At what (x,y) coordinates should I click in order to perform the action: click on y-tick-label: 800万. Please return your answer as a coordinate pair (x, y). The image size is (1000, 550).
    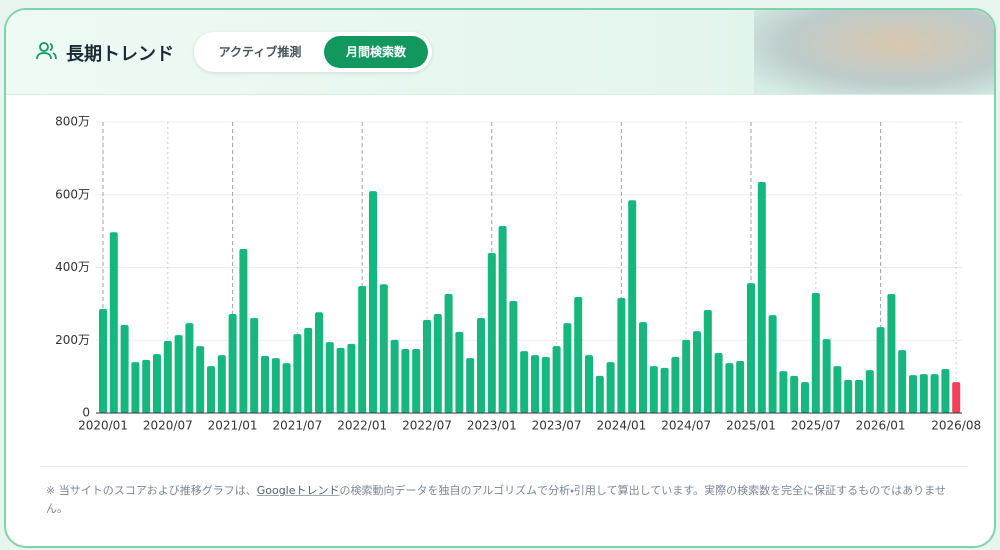
    Looking at the image, I should click on (72, 122).